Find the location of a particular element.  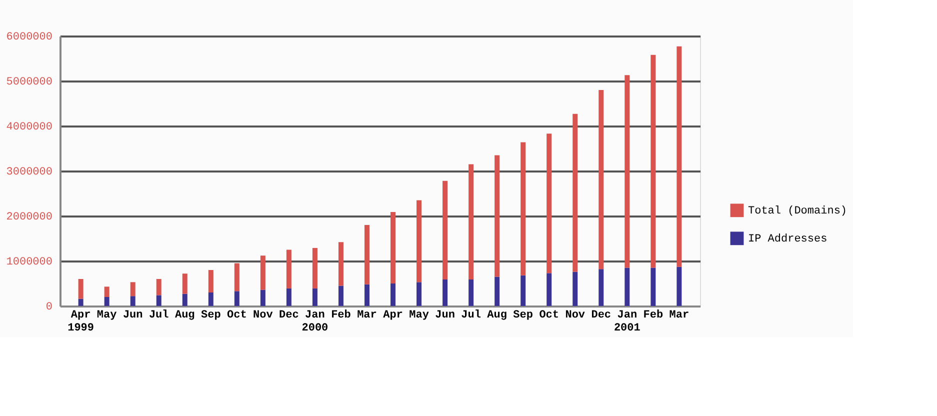

x-tick-label: Jan 2000 is located at coordinates (315, 322).